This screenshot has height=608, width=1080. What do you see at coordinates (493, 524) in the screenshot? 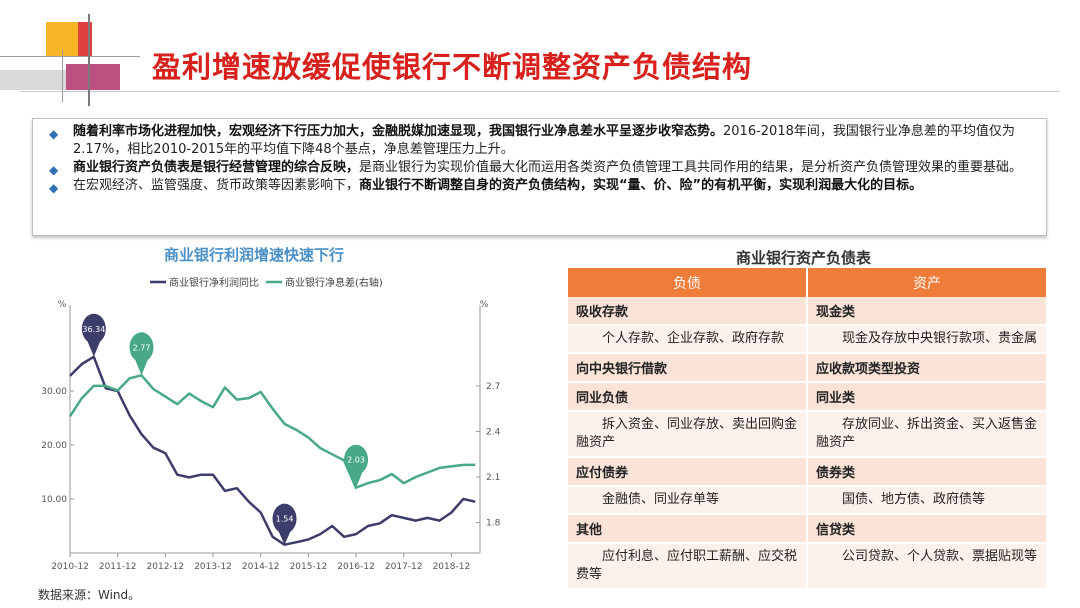
I see `y-right-tick-label: 1.80` at bounding box center [493, 524].